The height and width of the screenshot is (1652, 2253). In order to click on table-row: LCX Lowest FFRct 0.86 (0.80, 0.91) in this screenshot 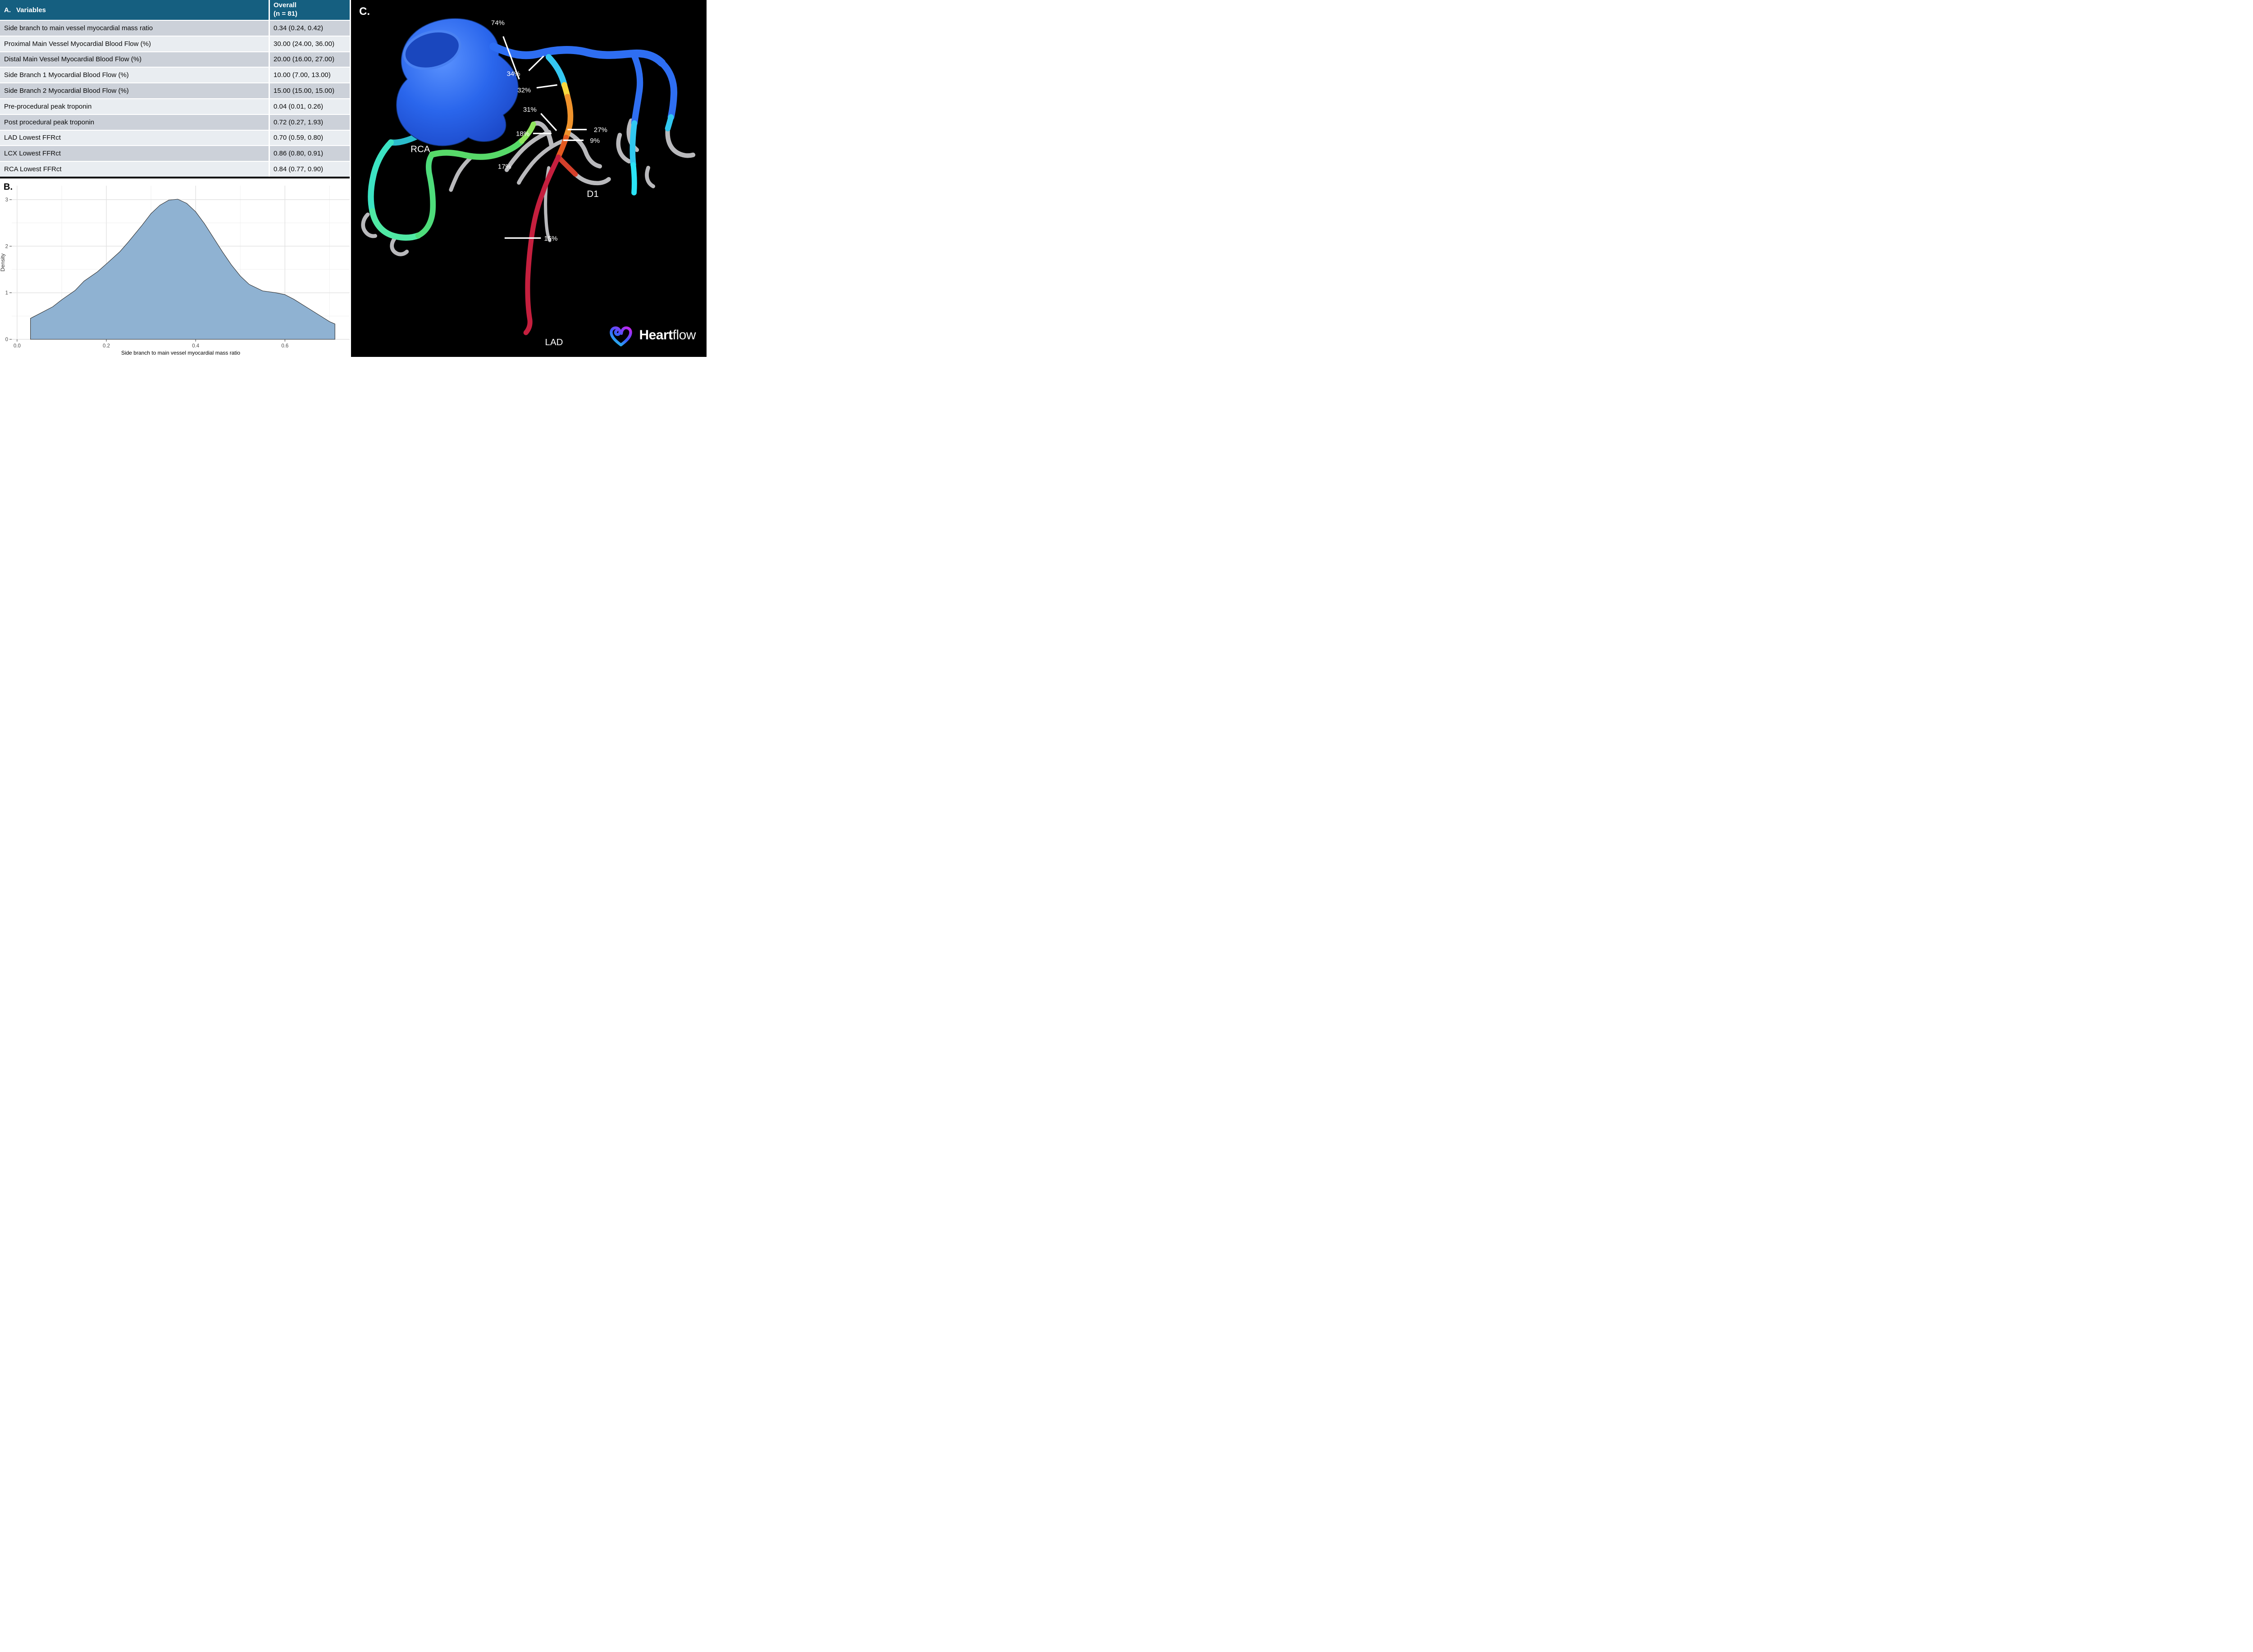, I will do `click(175, 154)`.